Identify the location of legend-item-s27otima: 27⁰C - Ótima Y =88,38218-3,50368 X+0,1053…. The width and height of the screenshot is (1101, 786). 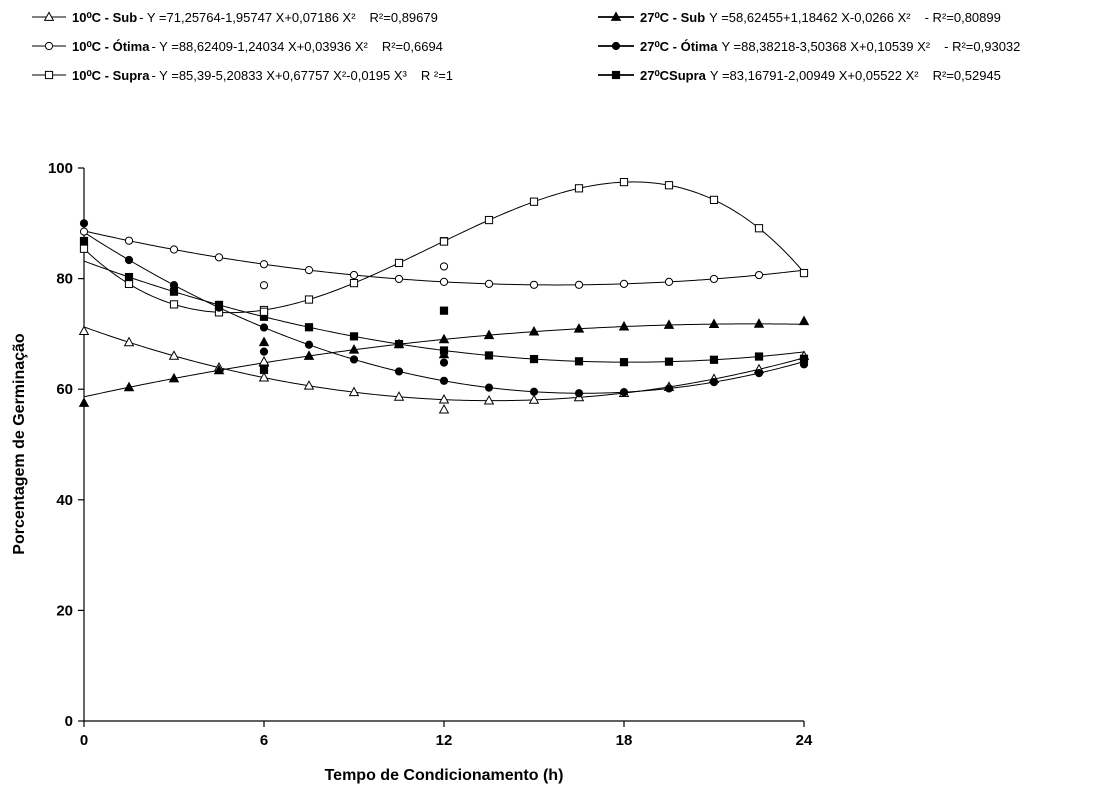
(809, 46).